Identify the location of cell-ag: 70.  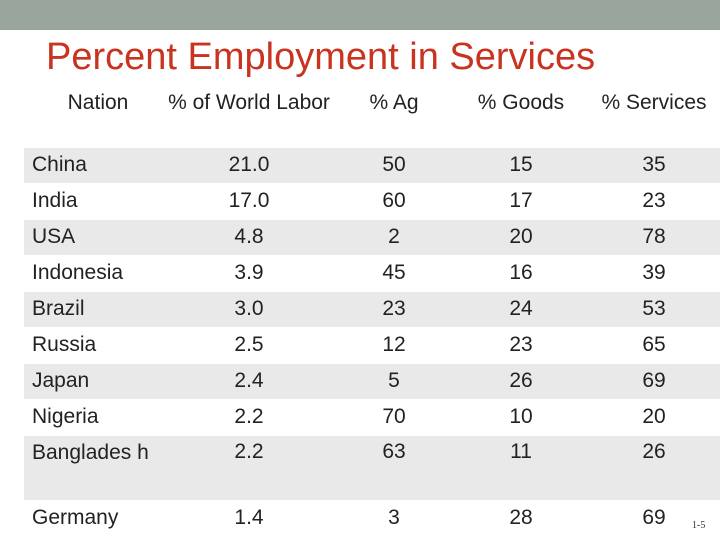
(394, 417).